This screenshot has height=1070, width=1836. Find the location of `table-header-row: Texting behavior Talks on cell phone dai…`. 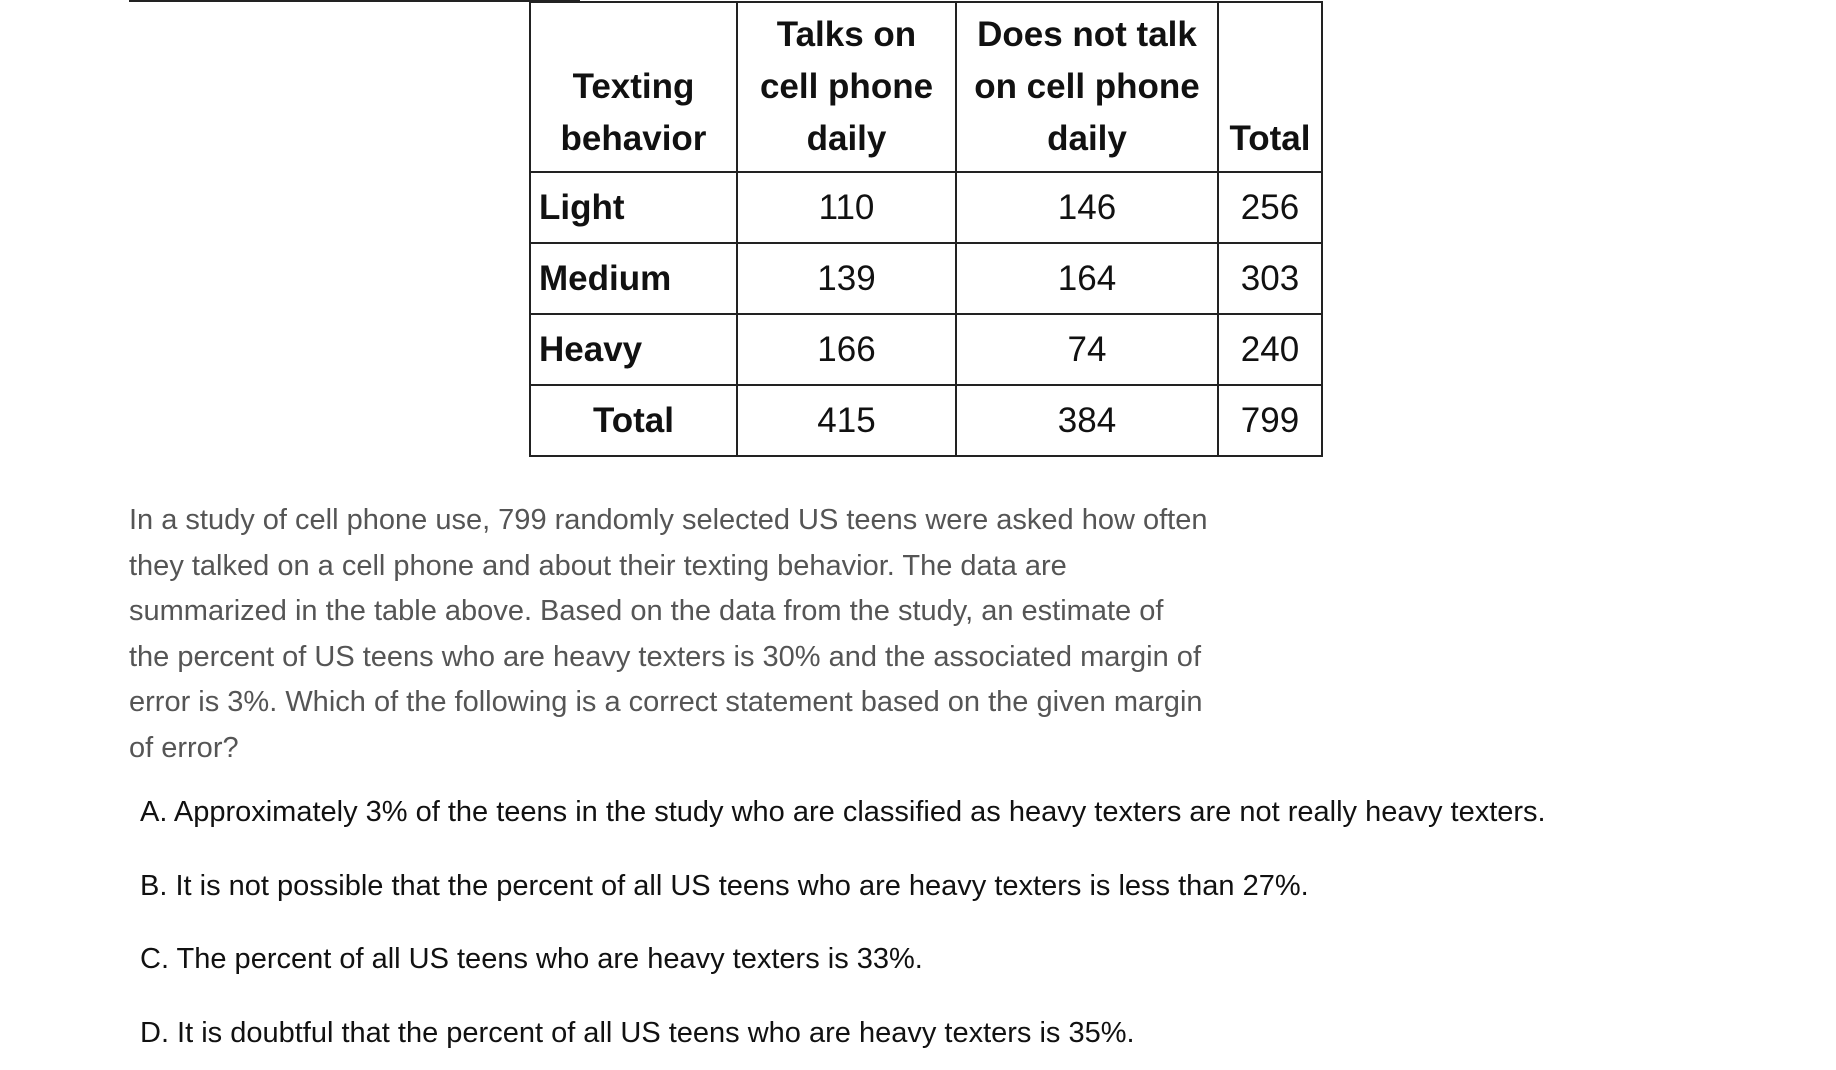

table-header-row: Texting behavior Talks on cell phone dai… is located at coordinates (926, 87).